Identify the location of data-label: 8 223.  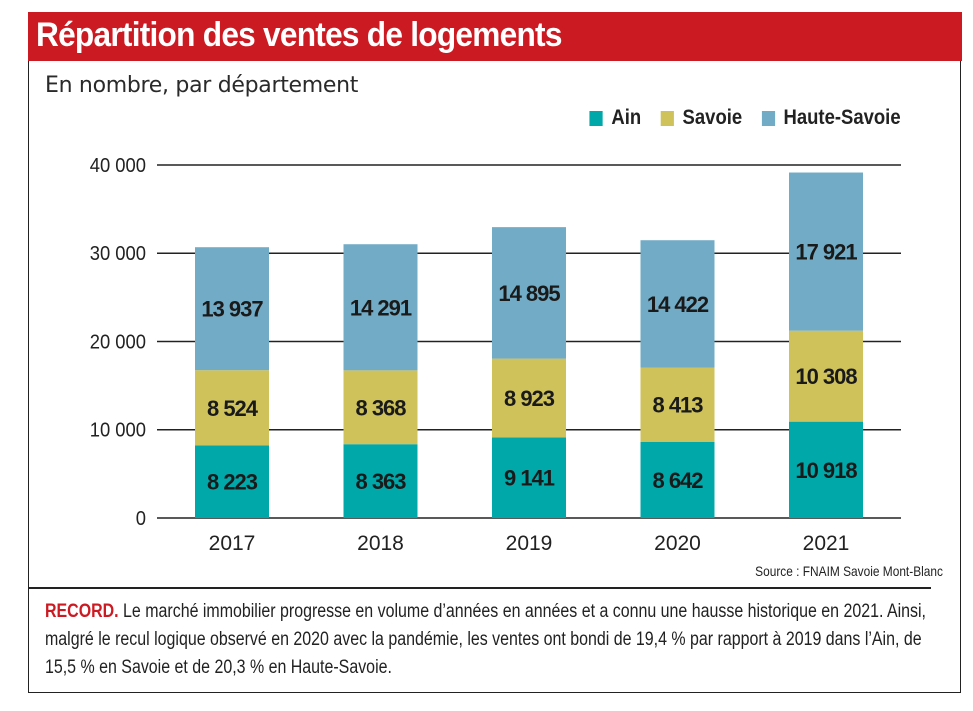
(232, 482).